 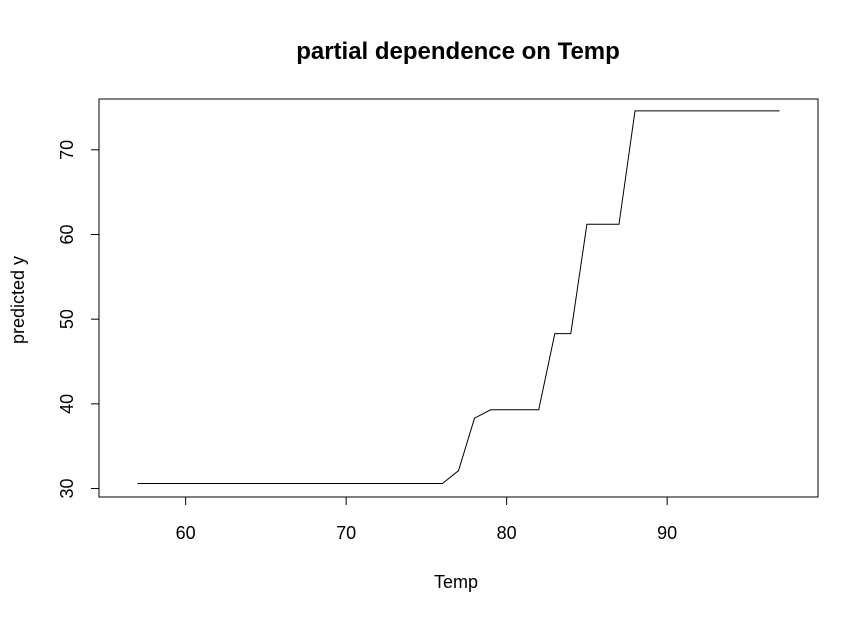 What do you see at coordinates (456, 582) in the screenshot?
I see `x-axis-label: Temp` at bounding box center [456, 582].